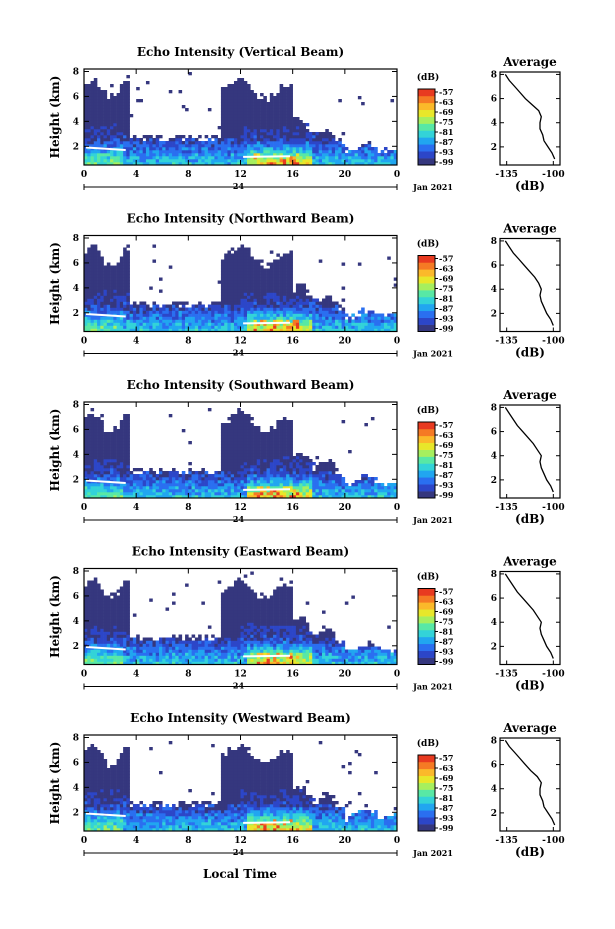  I want to click on profile-x-tick-label: -100, so click(553, 342).